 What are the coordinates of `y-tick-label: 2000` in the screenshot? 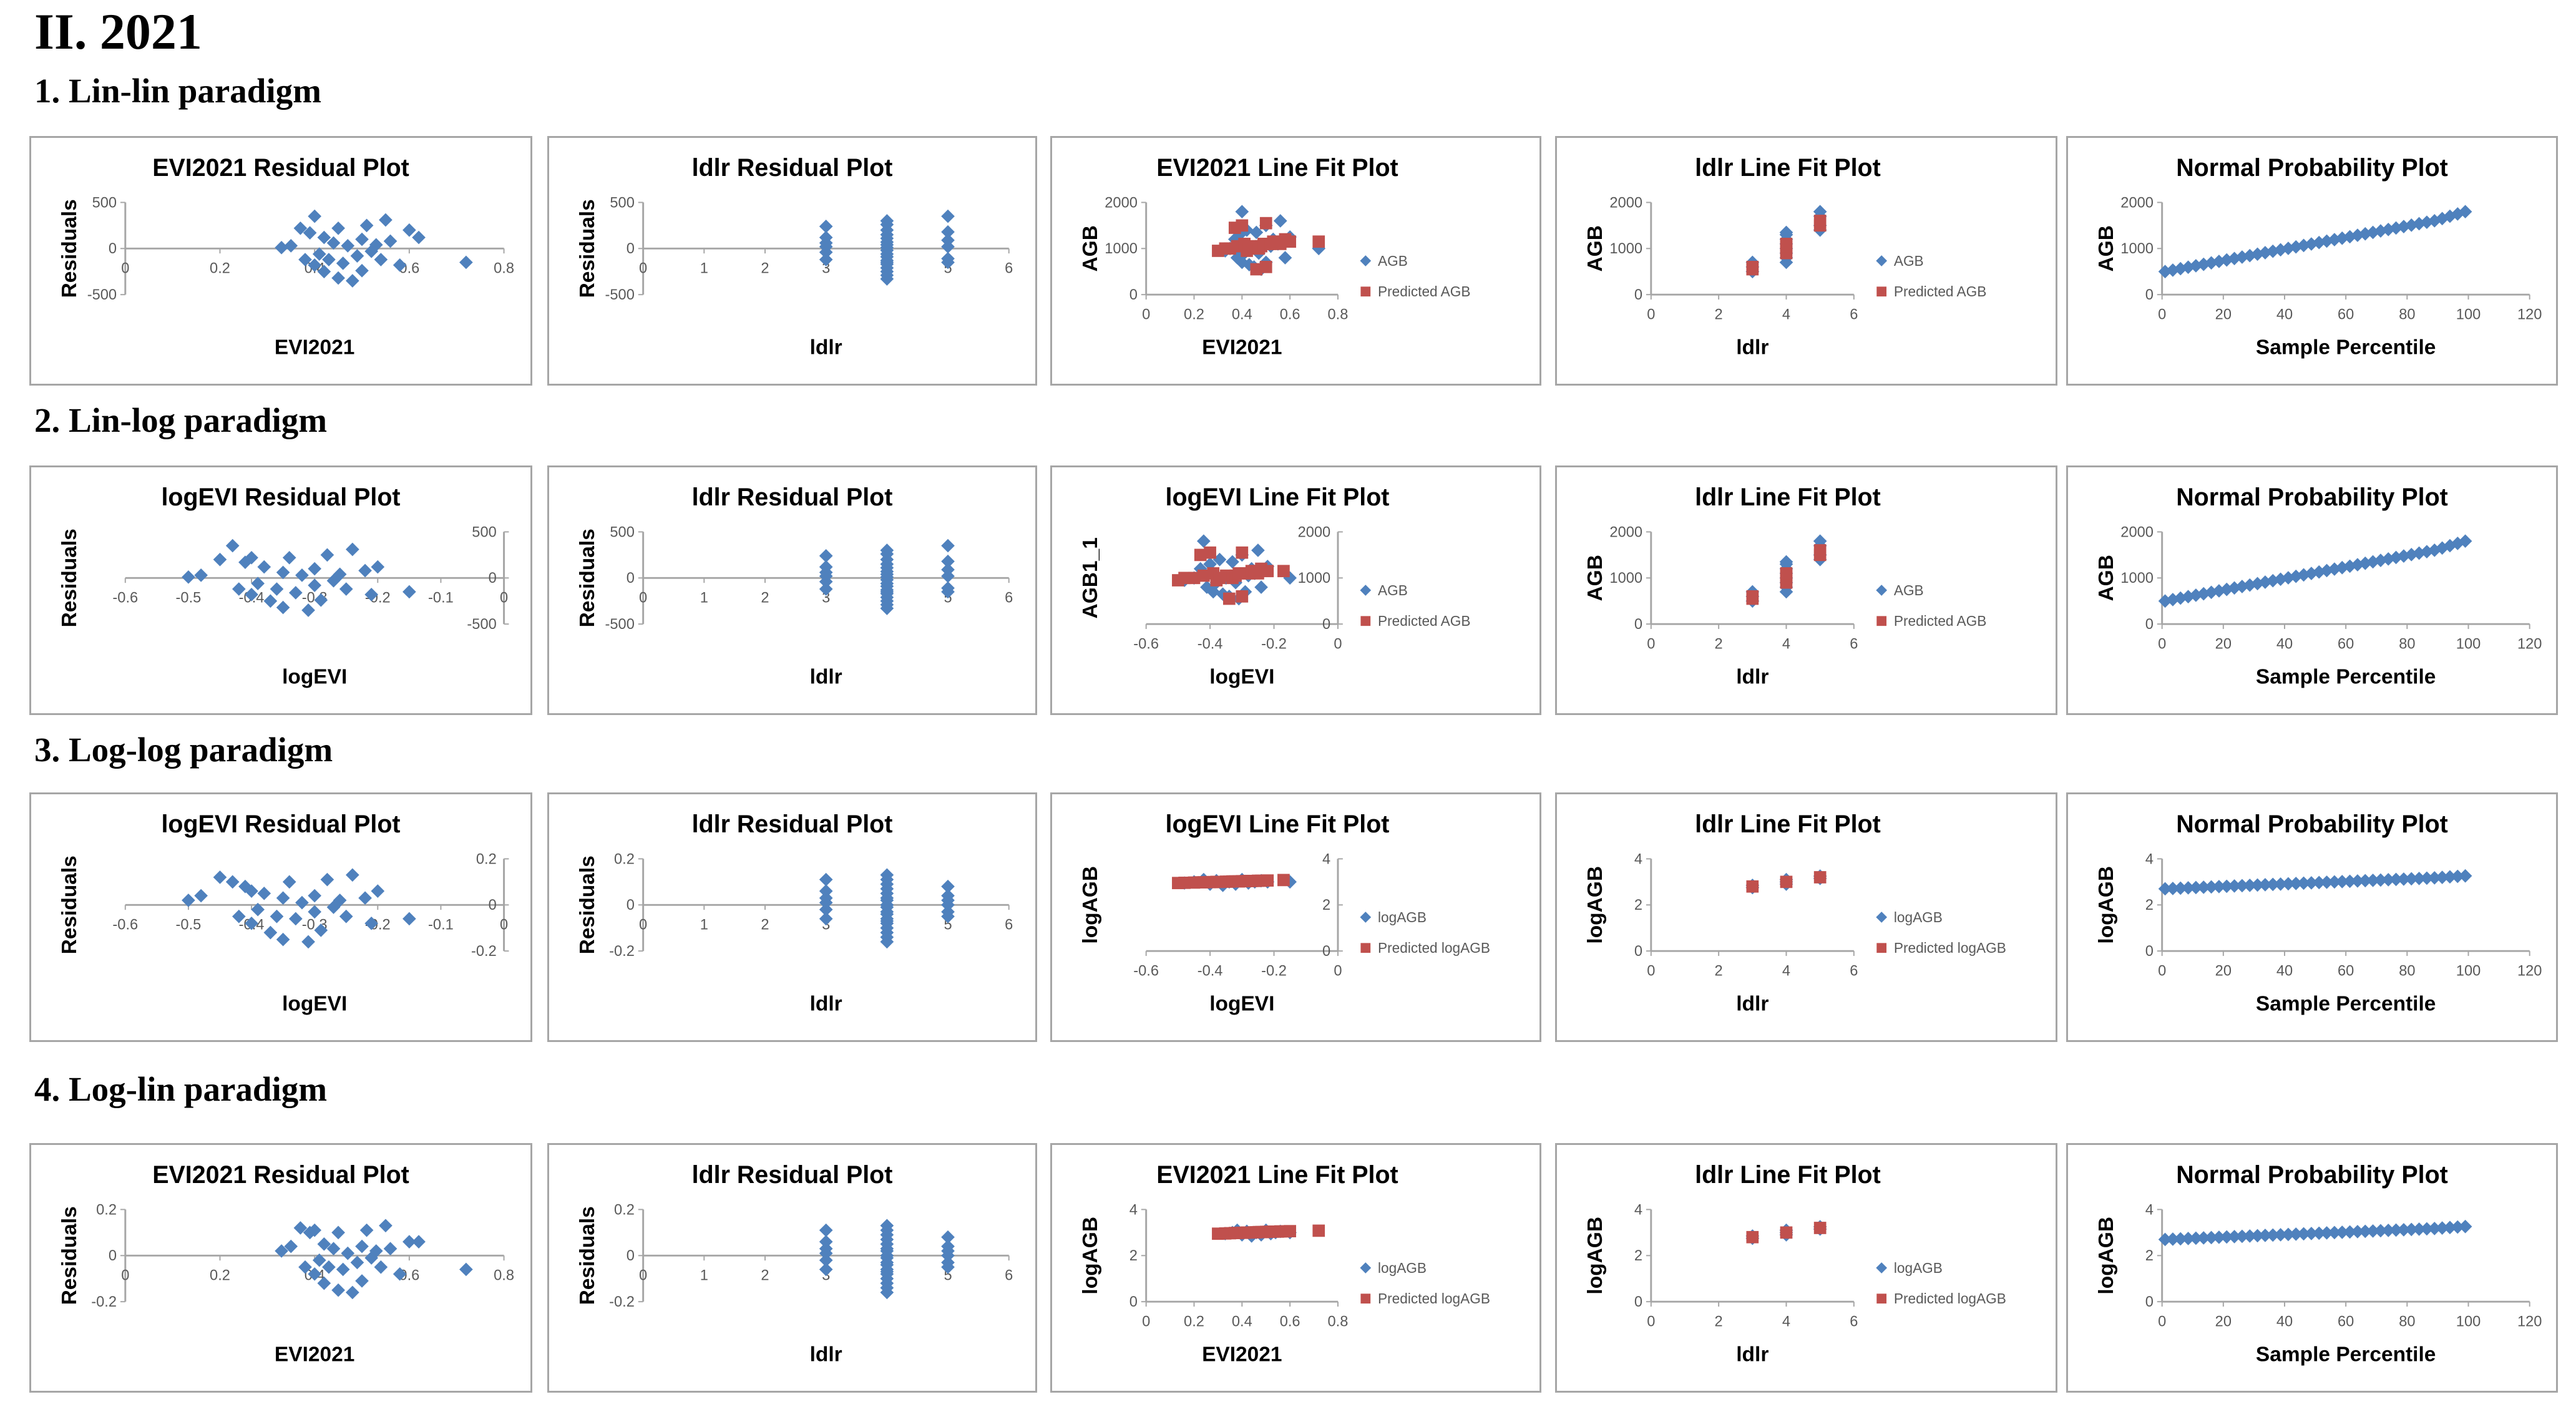 It's located at (1314, 532).